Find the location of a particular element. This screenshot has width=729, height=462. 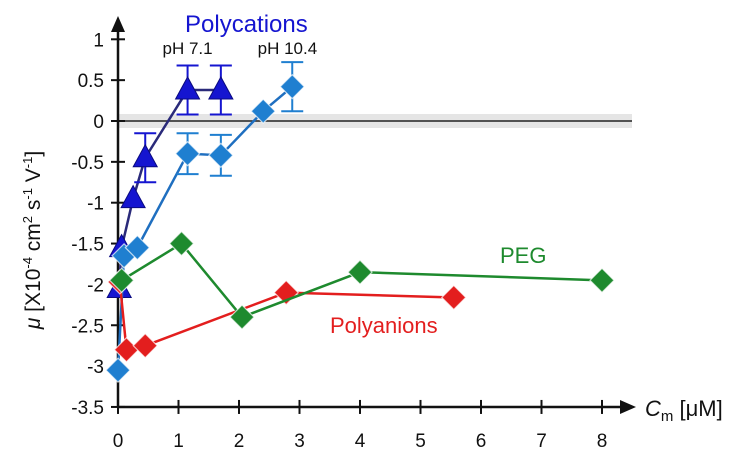

y-axis-label-p2: cm is located at coordinates (33, 240).